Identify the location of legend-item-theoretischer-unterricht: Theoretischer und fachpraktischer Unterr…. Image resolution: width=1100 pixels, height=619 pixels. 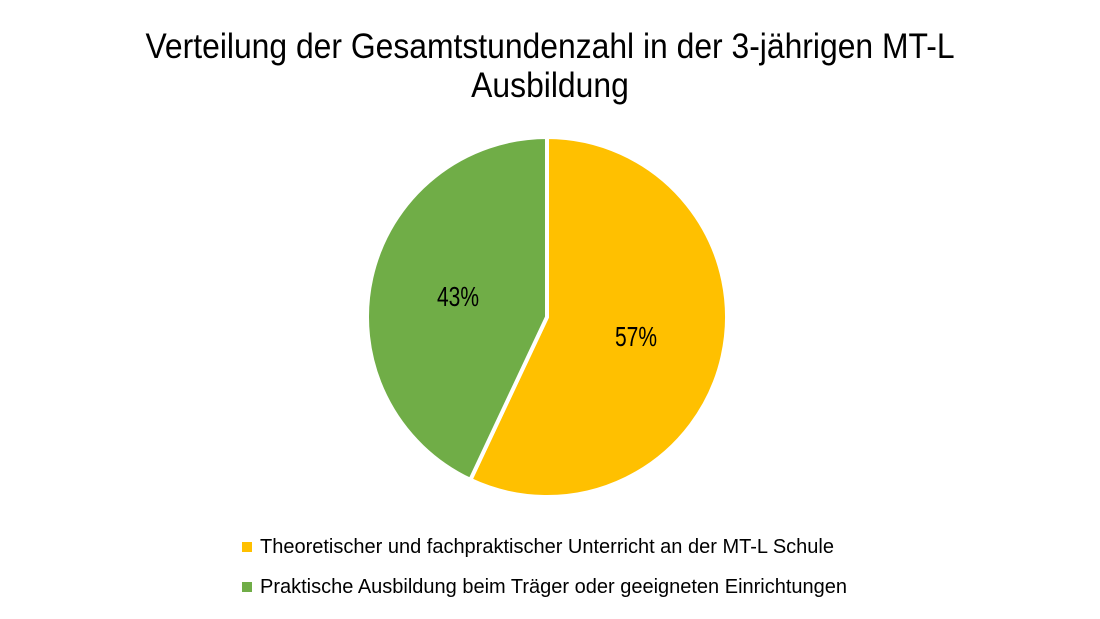
(544, 547).